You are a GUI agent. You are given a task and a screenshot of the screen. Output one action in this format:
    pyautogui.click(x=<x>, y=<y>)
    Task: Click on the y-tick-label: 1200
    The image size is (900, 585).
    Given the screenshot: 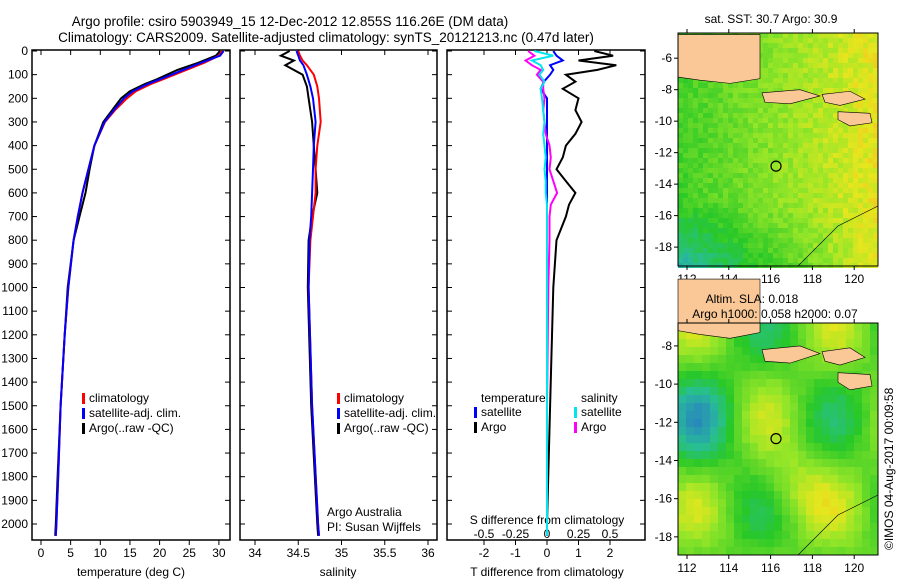 What is the action you would take?
    pyautogui.click(x=14, y=335)
    